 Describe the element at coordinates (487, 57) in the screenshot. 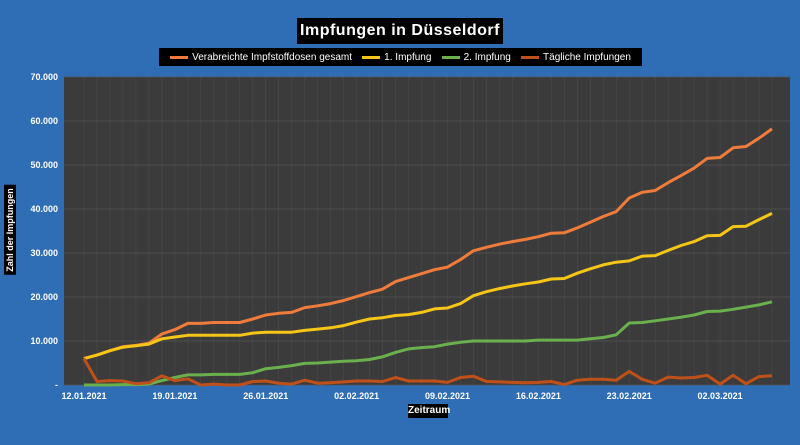

I see `legend-label-second-dose: 2. Impfung` at that location.